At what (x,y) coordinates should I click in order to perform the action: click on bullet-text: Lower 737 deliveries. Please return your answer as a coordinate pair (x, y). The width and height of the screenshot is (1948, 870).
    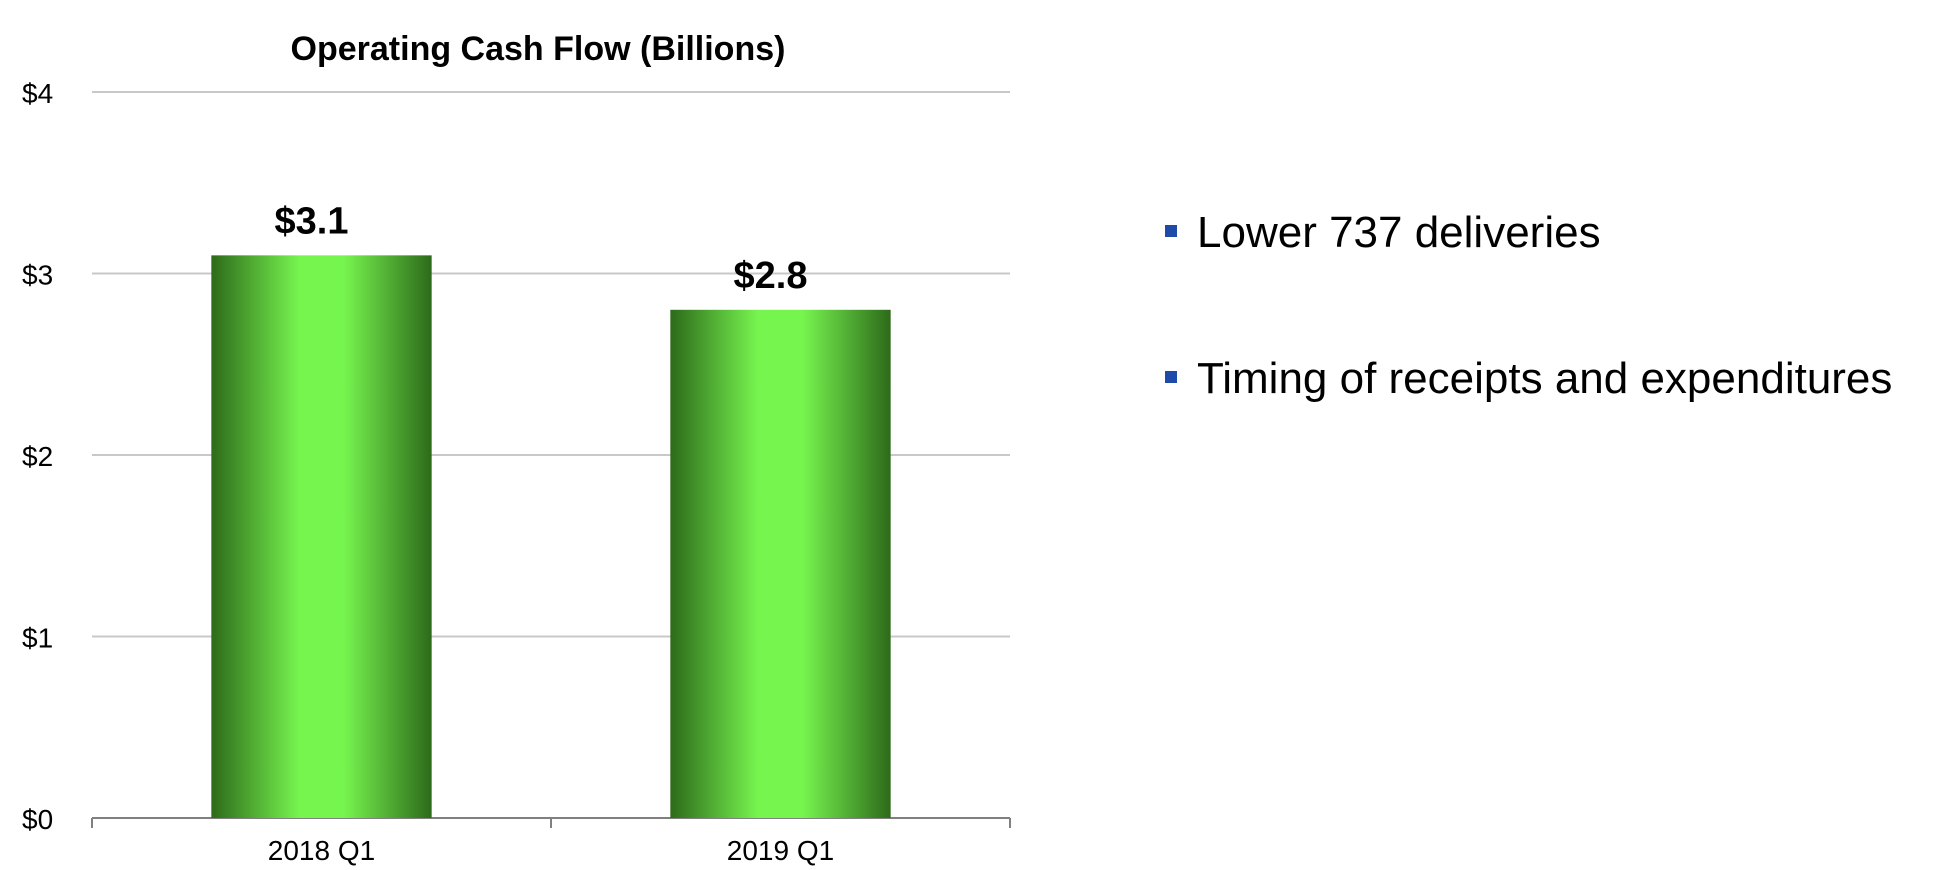
    Looking at the image, I should click on (1399, 232).